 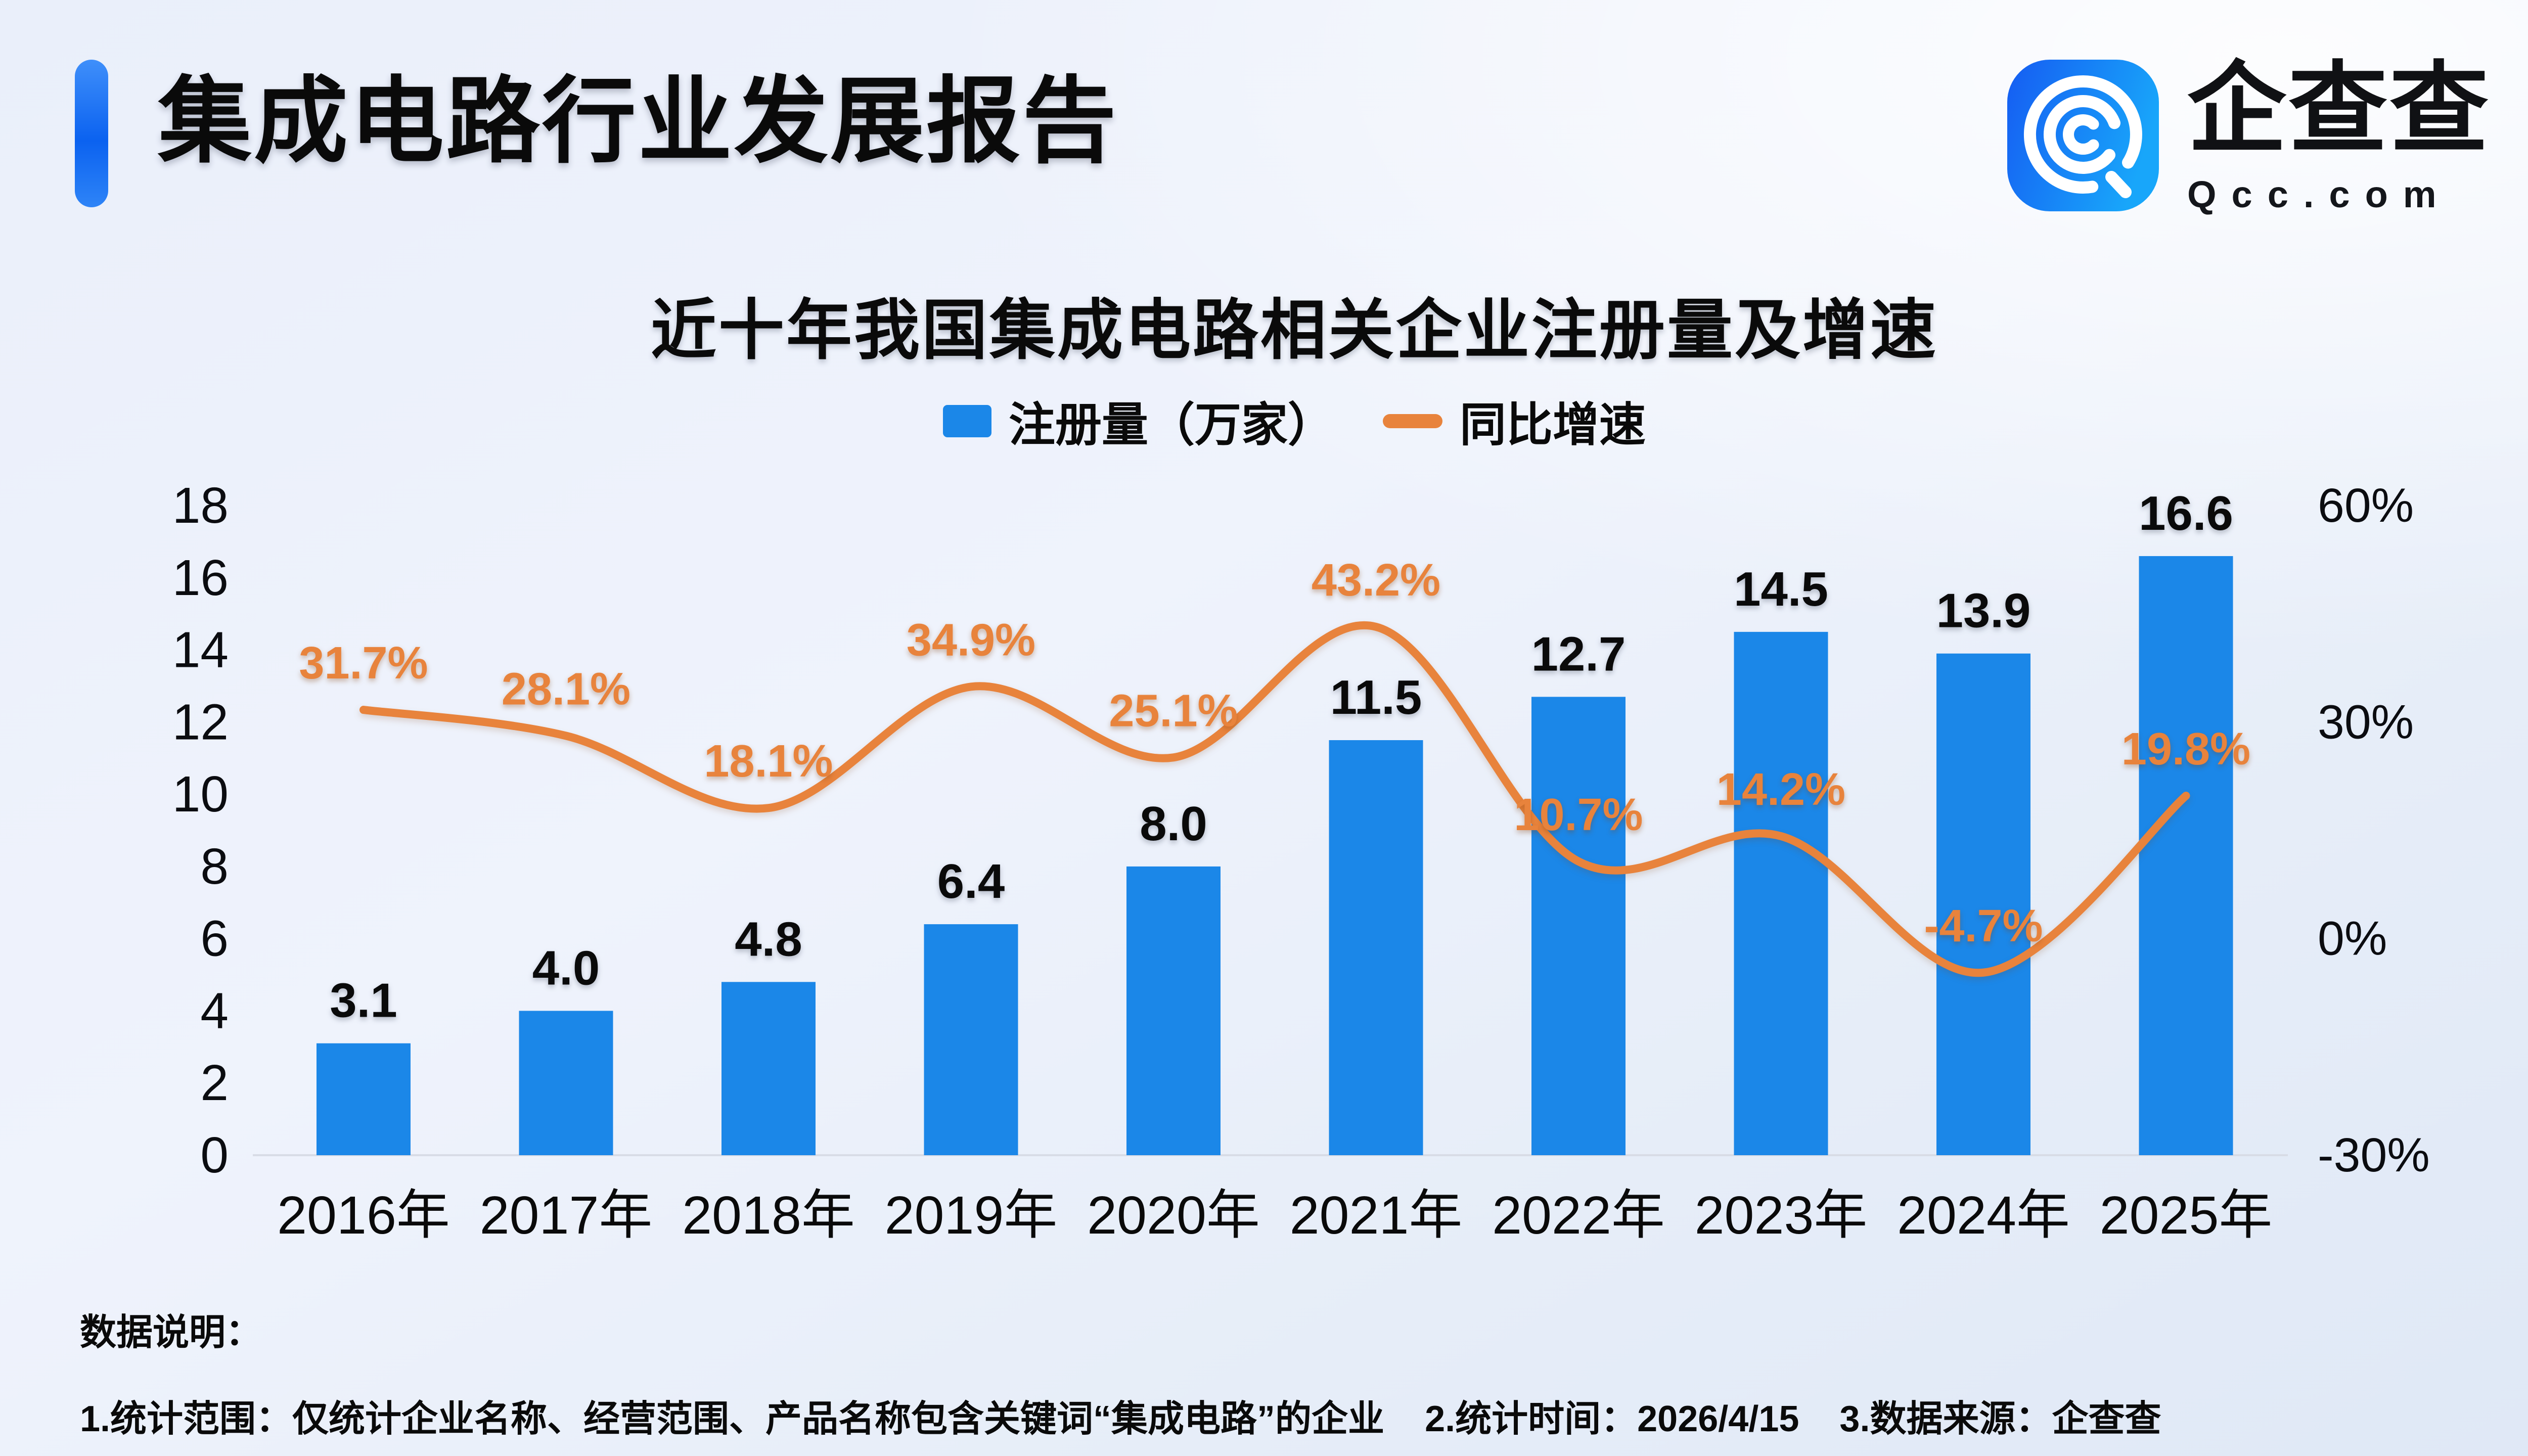 What do you see at coordinates (2374, 1155) in the screenshot?
I see `y-axis-right-tick: -30%` at bounding box center [2374, 1155].